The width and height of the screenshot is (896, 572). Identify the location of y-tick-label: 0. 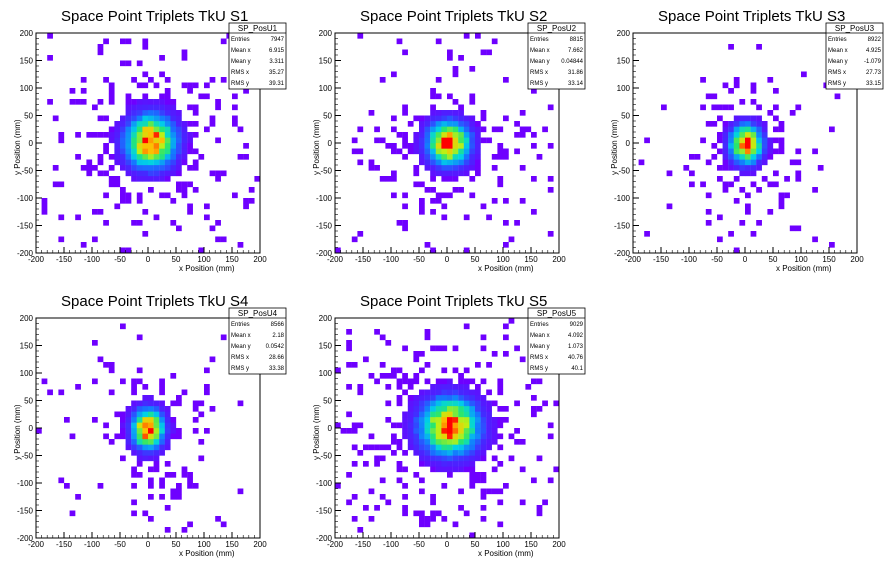
(31, 428).